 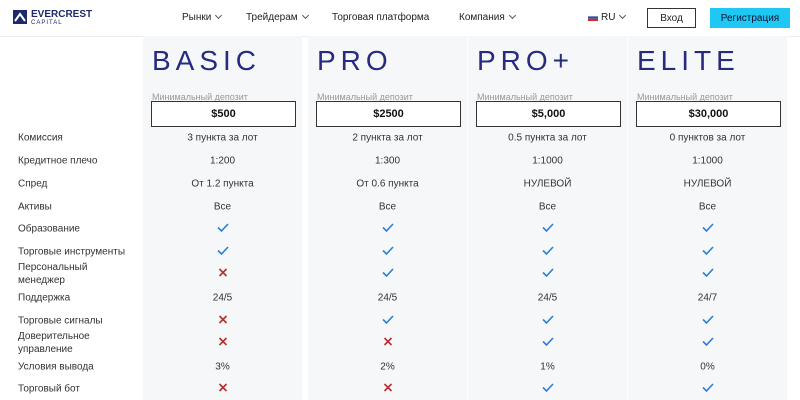 I want to click on nav-text: Компания, so click(x=482, y=17).